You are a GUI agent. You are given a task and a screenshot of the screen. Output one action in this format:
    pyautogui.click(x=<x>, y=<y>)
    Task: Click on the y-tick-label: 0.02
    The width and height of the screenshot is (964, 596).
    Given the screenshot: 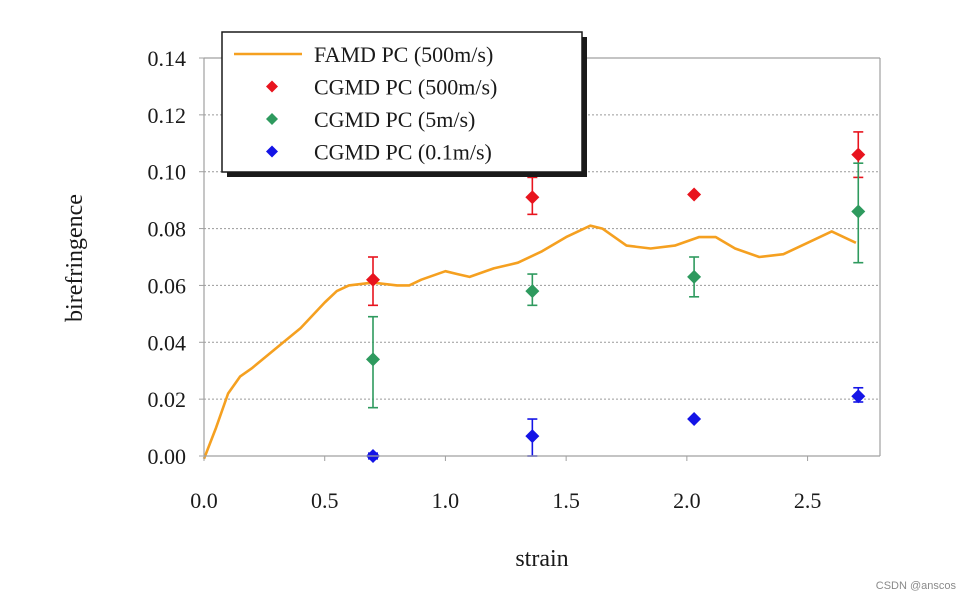 What is the action you would take?
    pyautogui.click(x=167, y=399)
    